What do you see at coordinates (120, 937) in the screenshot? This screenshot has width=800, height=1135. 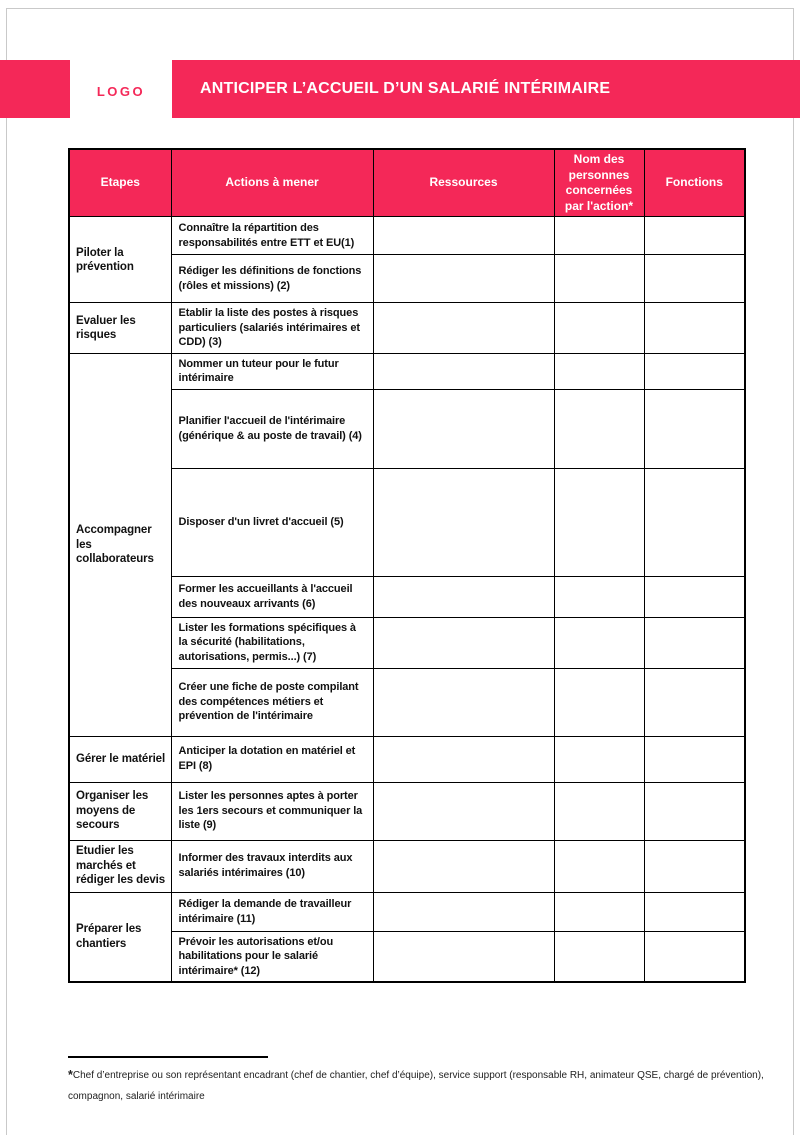 I see `etape-cell-preparer: Préparer les chantiers` at bounding box center [120, 937].